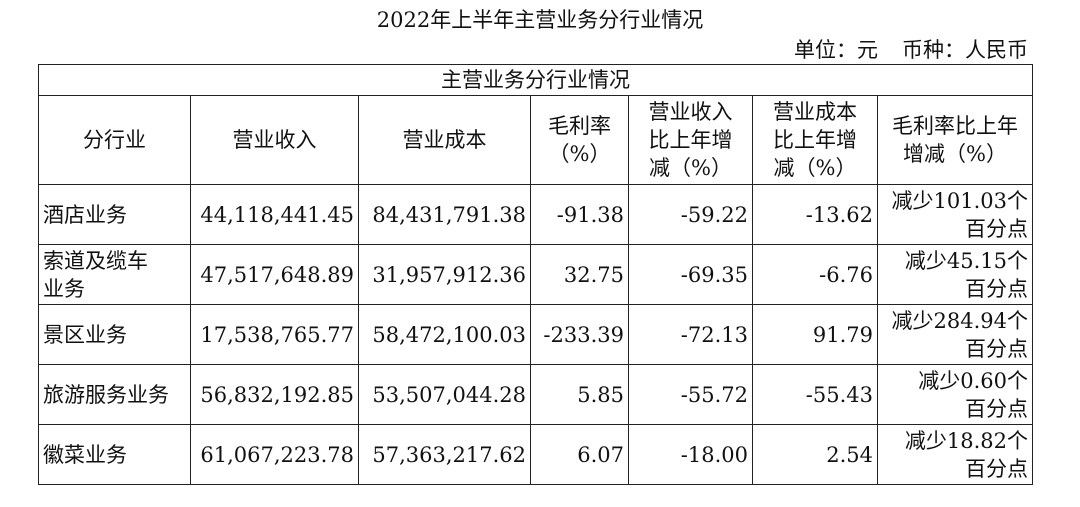 The image size is (1080, 507). I want to click on caption: 主营业务分行业情况, so click(535, 80).